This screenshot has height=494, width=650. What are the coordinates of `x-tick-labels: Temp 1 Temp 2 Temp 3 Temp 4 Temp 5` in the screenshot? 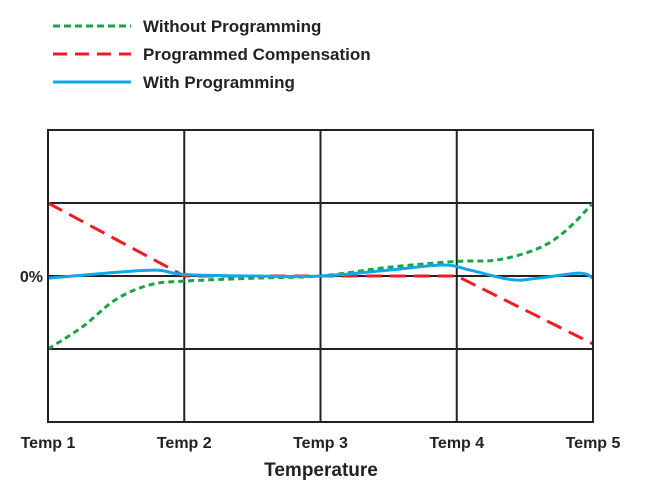 It's located at (321, 443).